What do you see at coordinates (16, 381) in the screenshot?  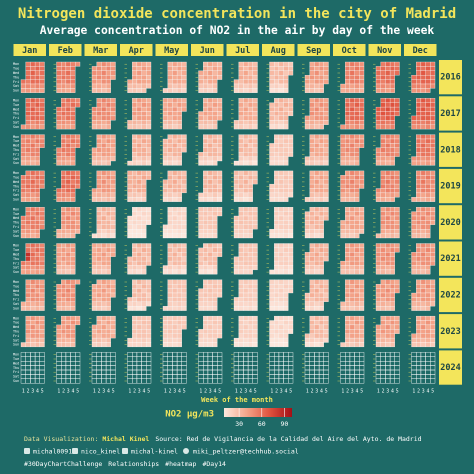 I see `weekday-label: Sun` at bounding box center [16, 381].